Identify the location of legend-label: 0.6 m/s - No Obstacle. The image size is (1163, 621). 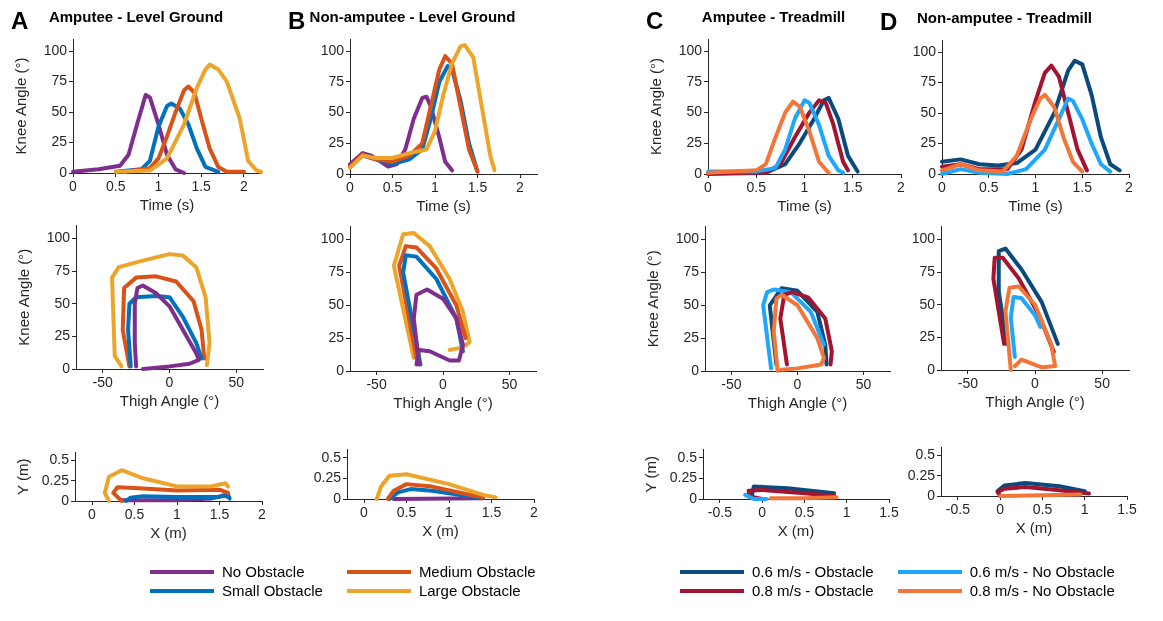
(1042, 571).